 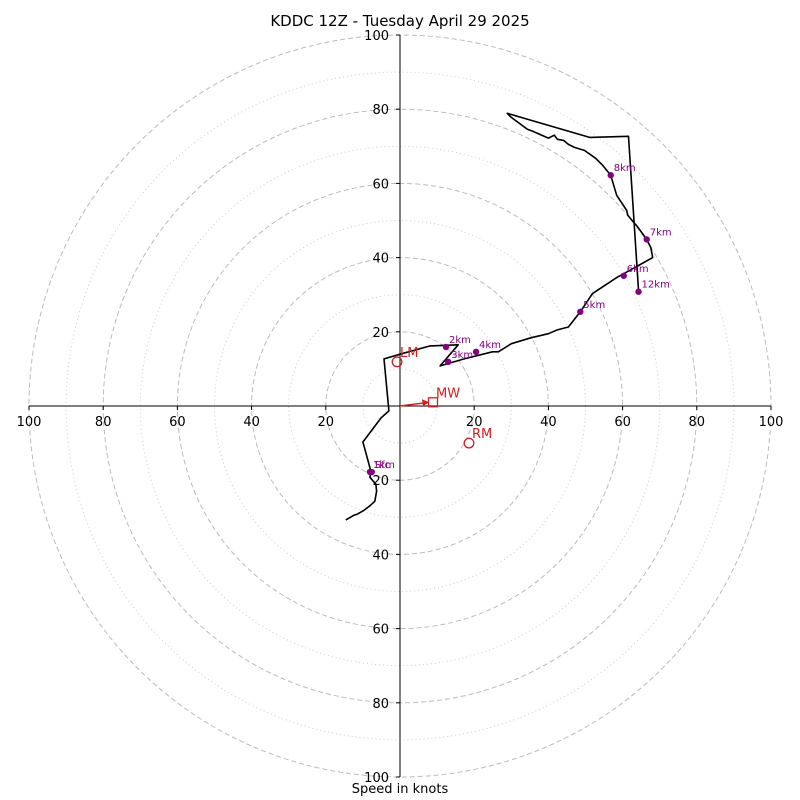 What do you see at coordinates (490, 345) in the screenshot?
I see `height-marker-label: 4km` at bounding box center [490, 345].